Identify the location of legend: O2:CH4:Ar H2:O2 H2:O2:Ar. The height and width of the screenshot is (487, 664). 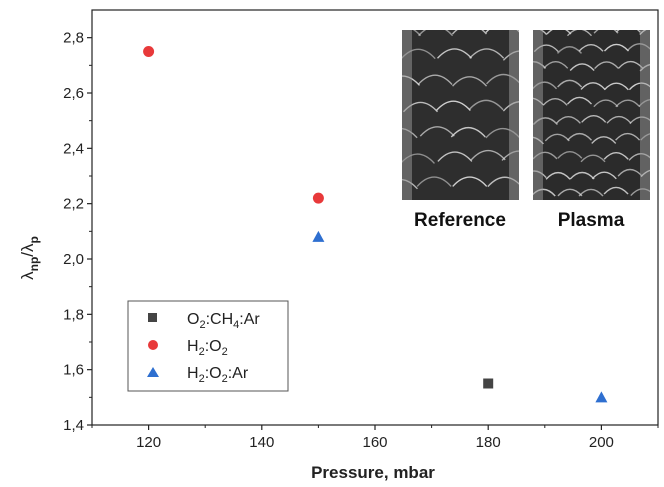
(208, 346).